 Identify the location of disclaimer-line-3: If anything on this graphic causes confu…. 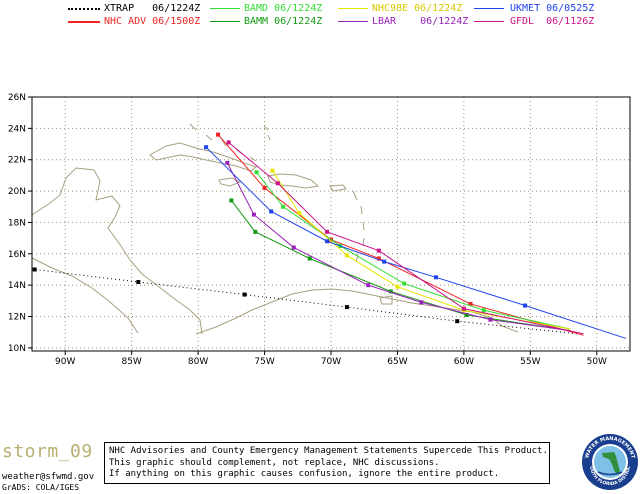
(304, 474).